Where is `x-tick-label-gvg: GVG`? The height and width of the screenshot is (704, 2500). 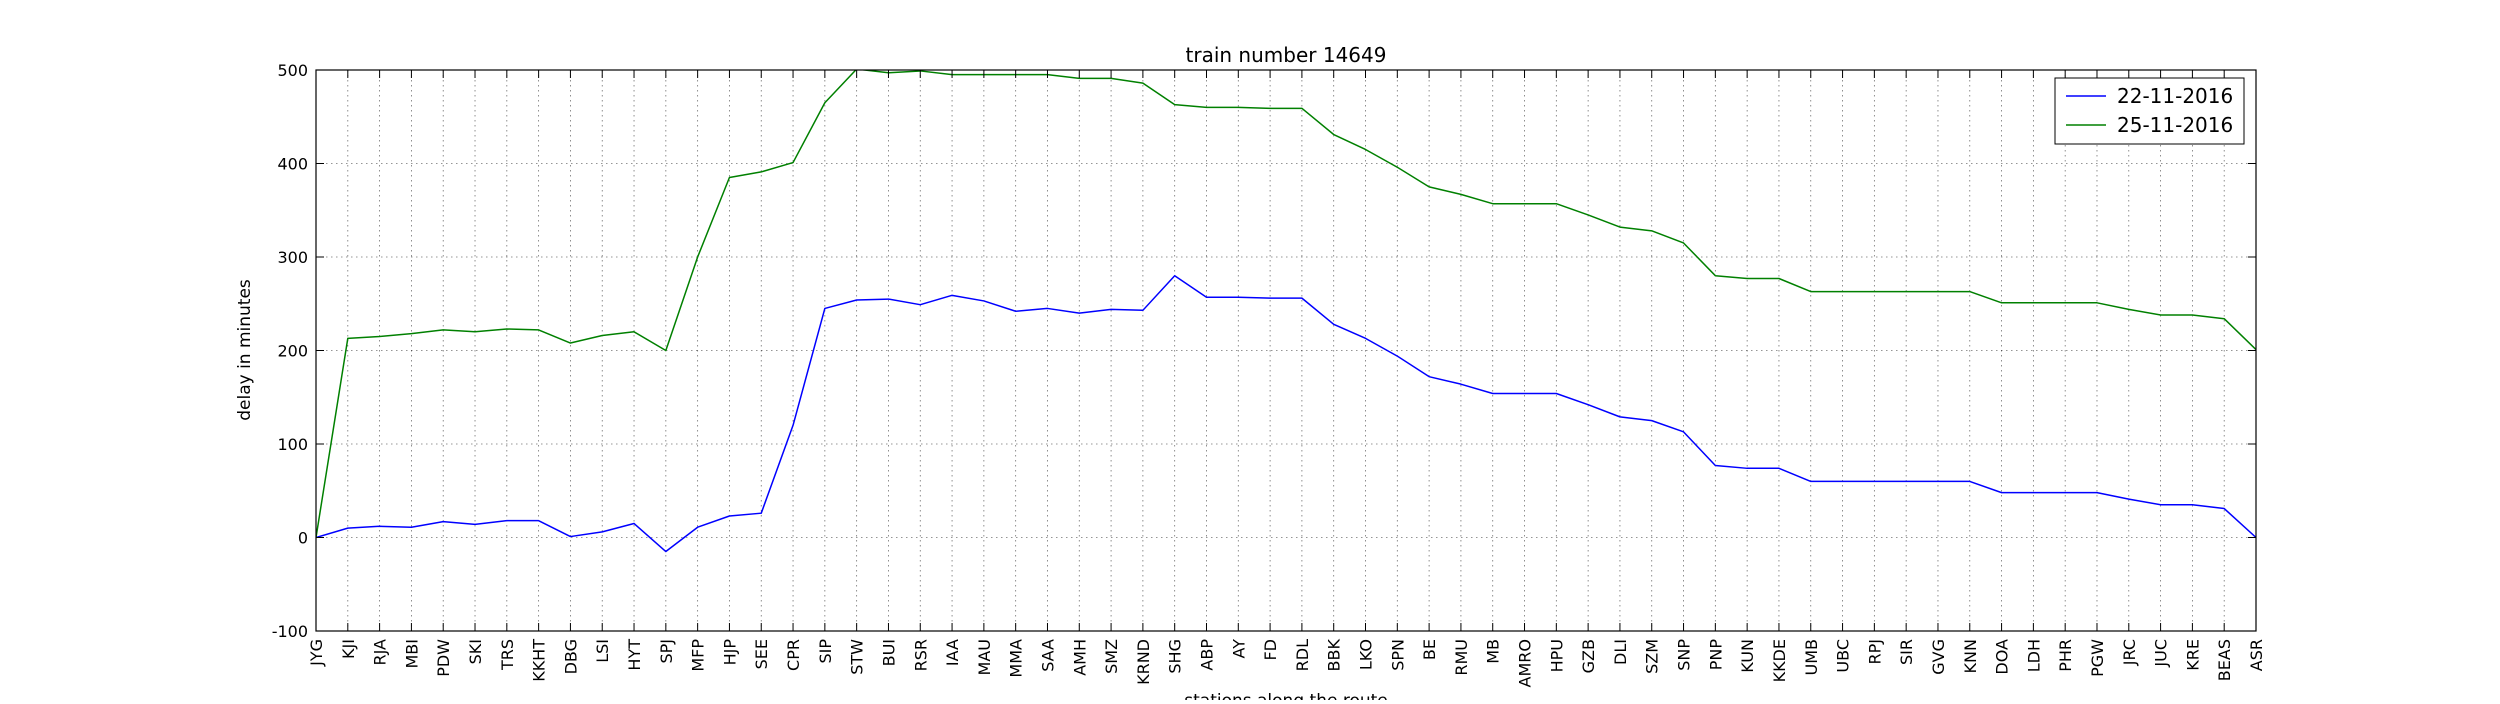
x-tick-label-gvg: GVG is located at coordinates (1938, 657).